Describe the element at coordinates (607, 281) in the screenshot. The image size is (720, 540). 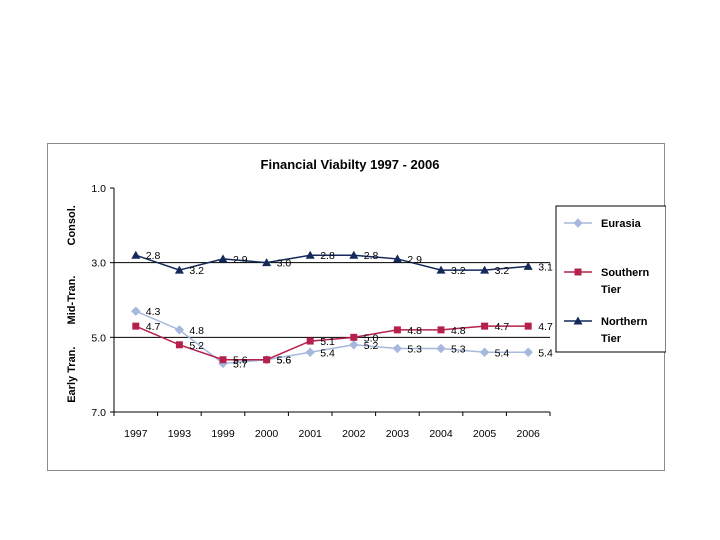
I see `legend-item: Southern Tier` at that location.